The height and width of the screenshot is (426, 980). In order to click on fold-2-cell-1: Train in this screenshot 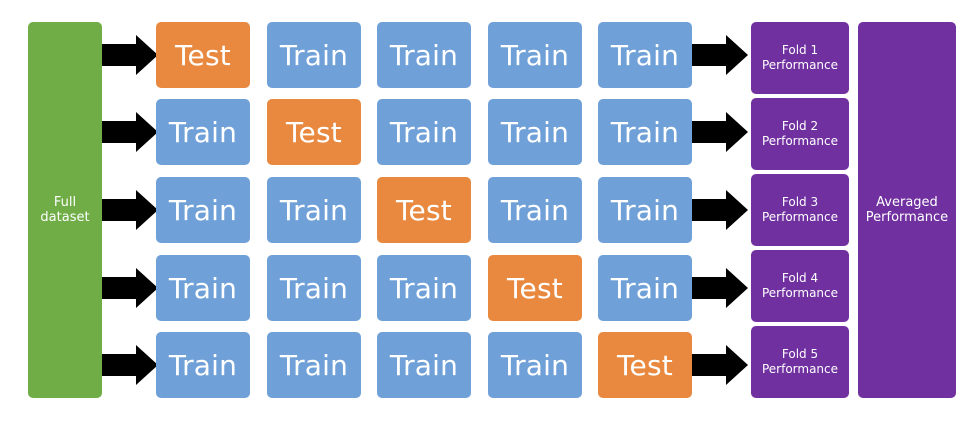, I will do `click(203, 132)`.